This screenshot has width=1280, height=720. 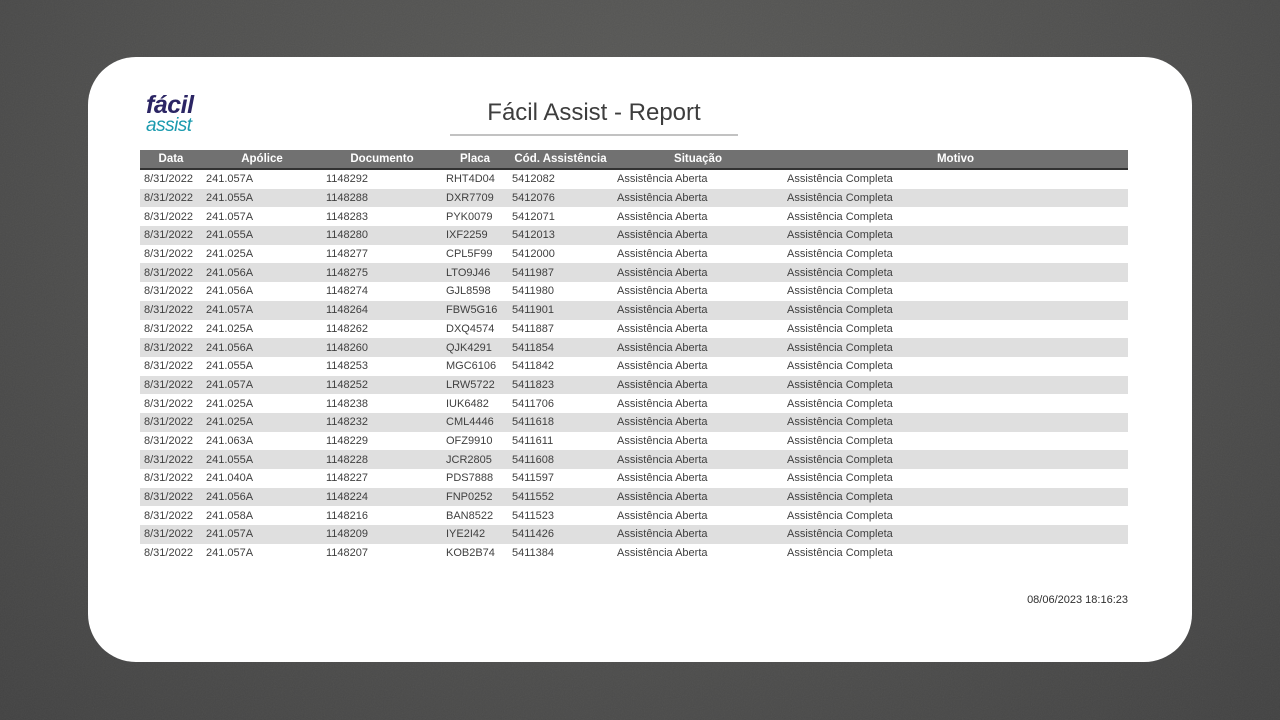 I want to click on cell-placa: BAN8522, so click(x=470, y=515).